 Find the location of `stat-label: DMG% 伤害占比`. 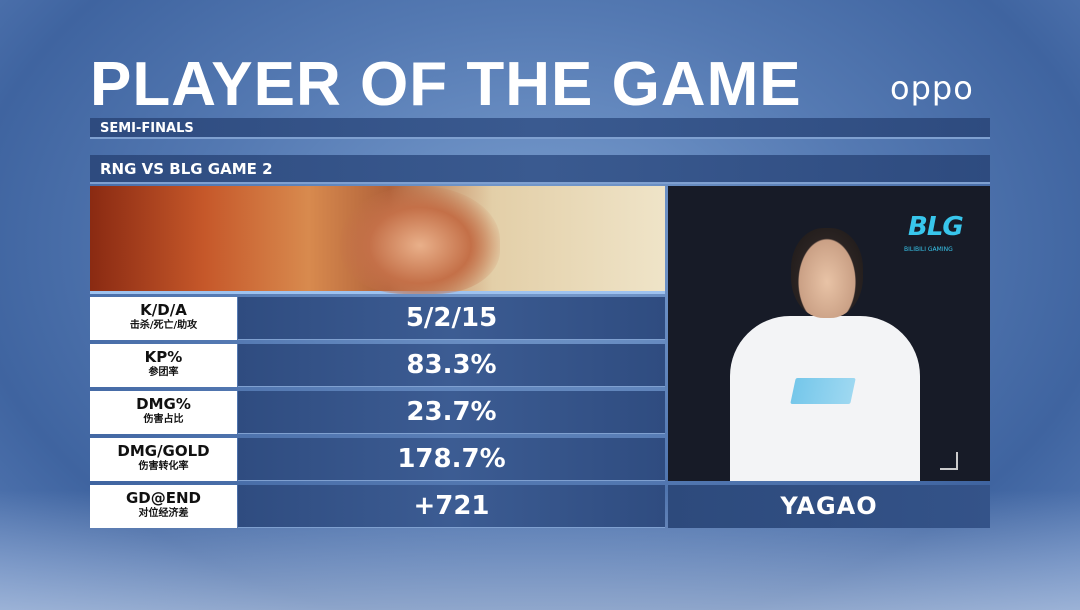

stat-label: DMG% 伤害占比 is located at coordinates (163, 412).